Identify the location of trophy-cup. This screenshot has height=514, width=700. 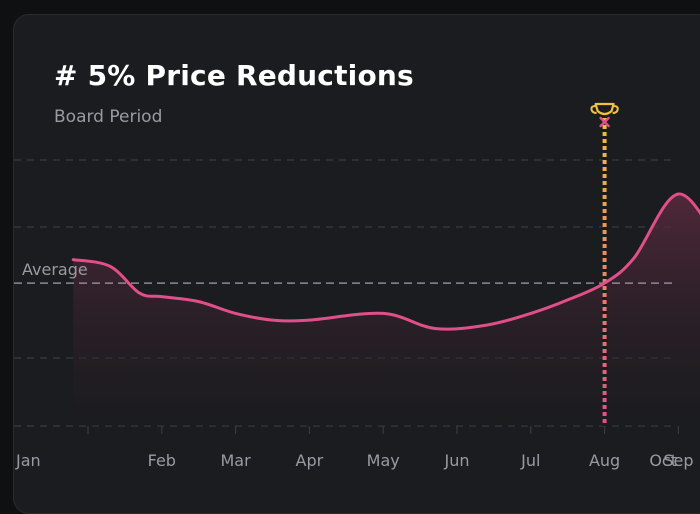
(604, 109).